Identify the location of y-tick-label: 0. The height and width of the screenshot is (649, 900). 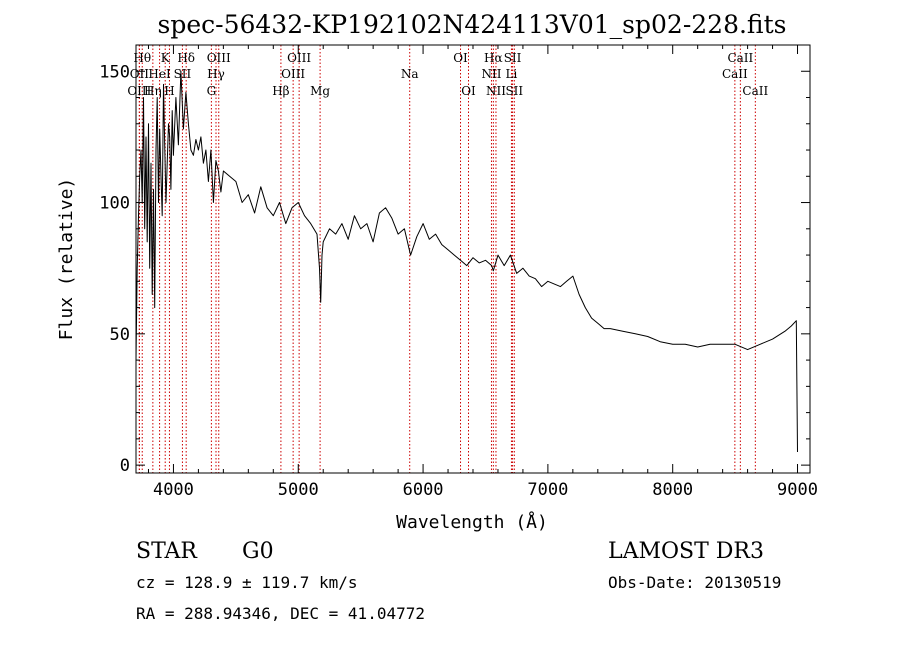
(125, 466).